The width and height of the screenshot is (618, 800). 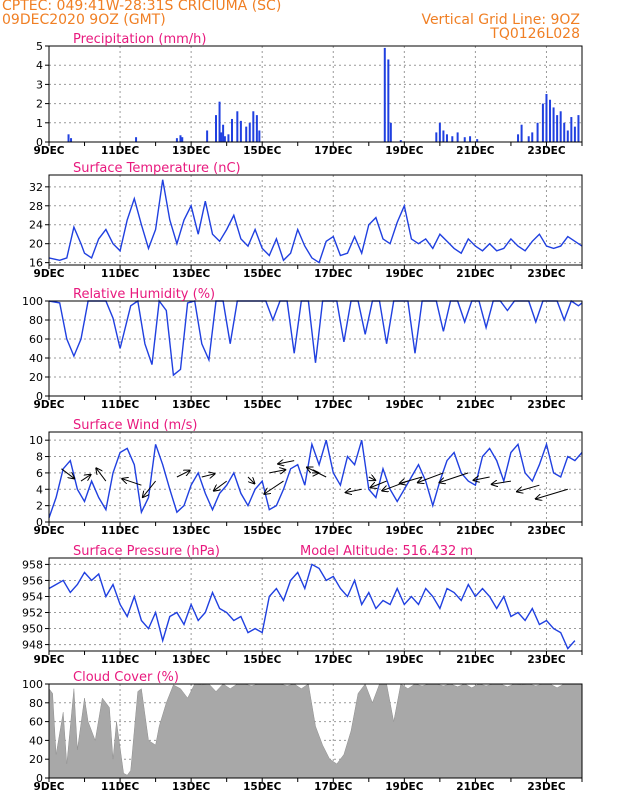 What do you see at coordinates (135, 425) in the screenshot?
I see `wind-title: Surface Wind (m/s)` at bounding box center [135, 425].